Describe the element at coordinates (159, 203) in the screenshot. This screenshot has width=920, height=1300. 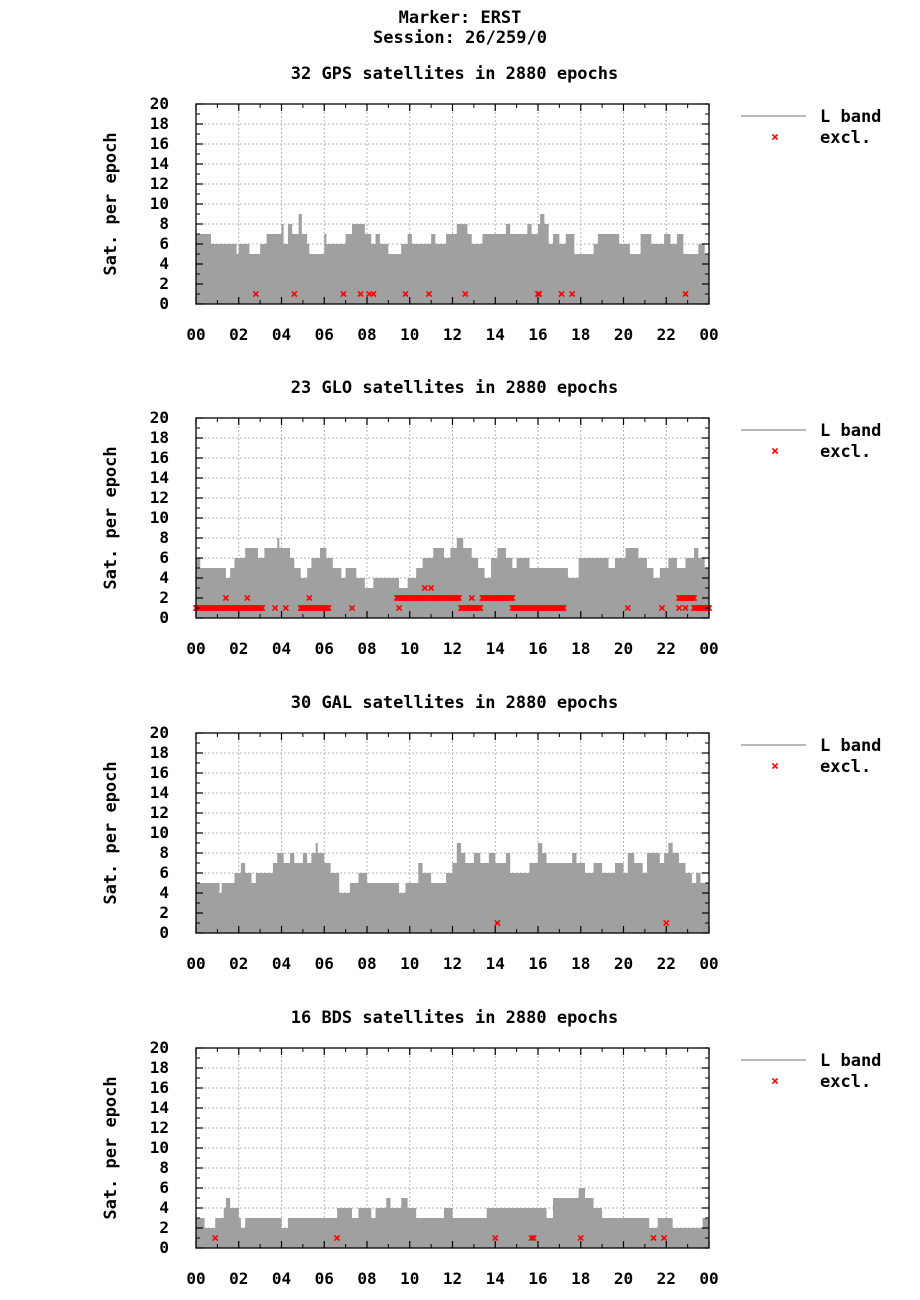
I see `y-tick-label: 10` at that location.